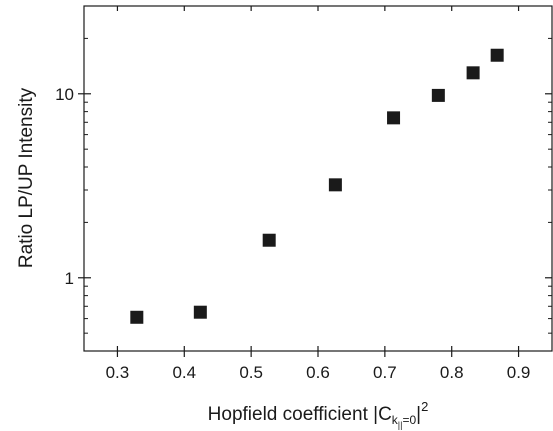 This screenshot has width=553, height=431. I want to click on y-tick-labels: 1 10, so click(64, 186).